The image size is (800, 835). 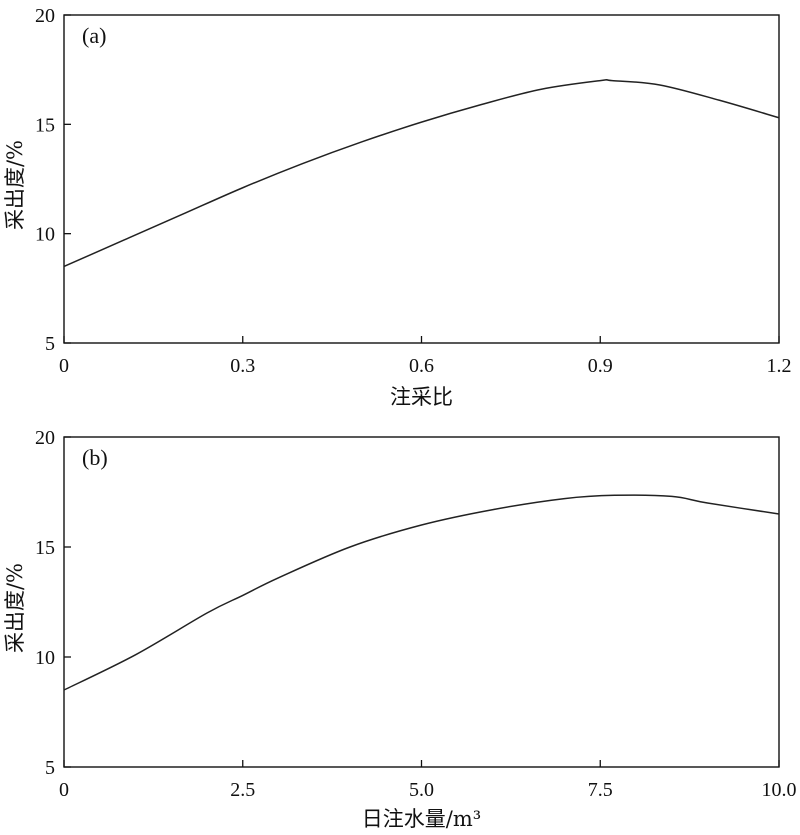 What do you see at coordinates (600, 790) in the screenshot?
I see `x-tick-label: 7.5` at bounding box center [600, 790].